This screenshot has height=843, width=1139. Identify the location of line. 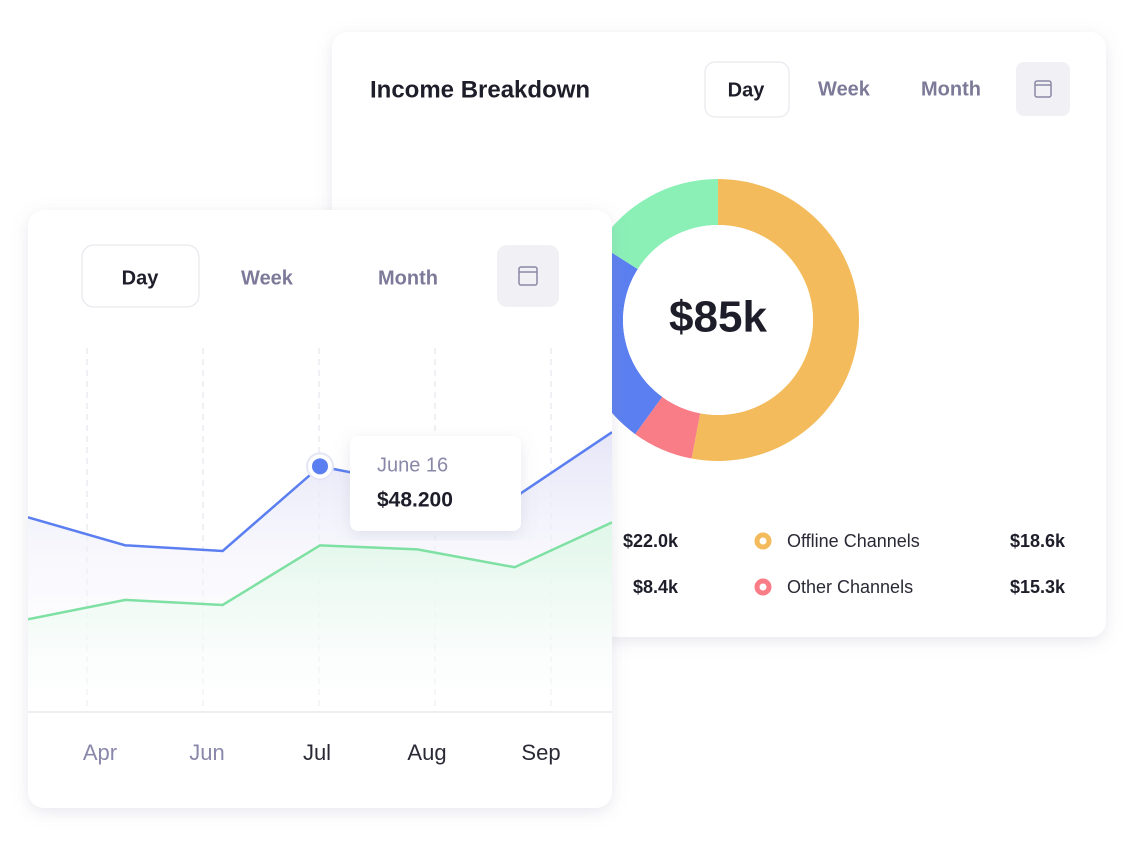
(320, 571).